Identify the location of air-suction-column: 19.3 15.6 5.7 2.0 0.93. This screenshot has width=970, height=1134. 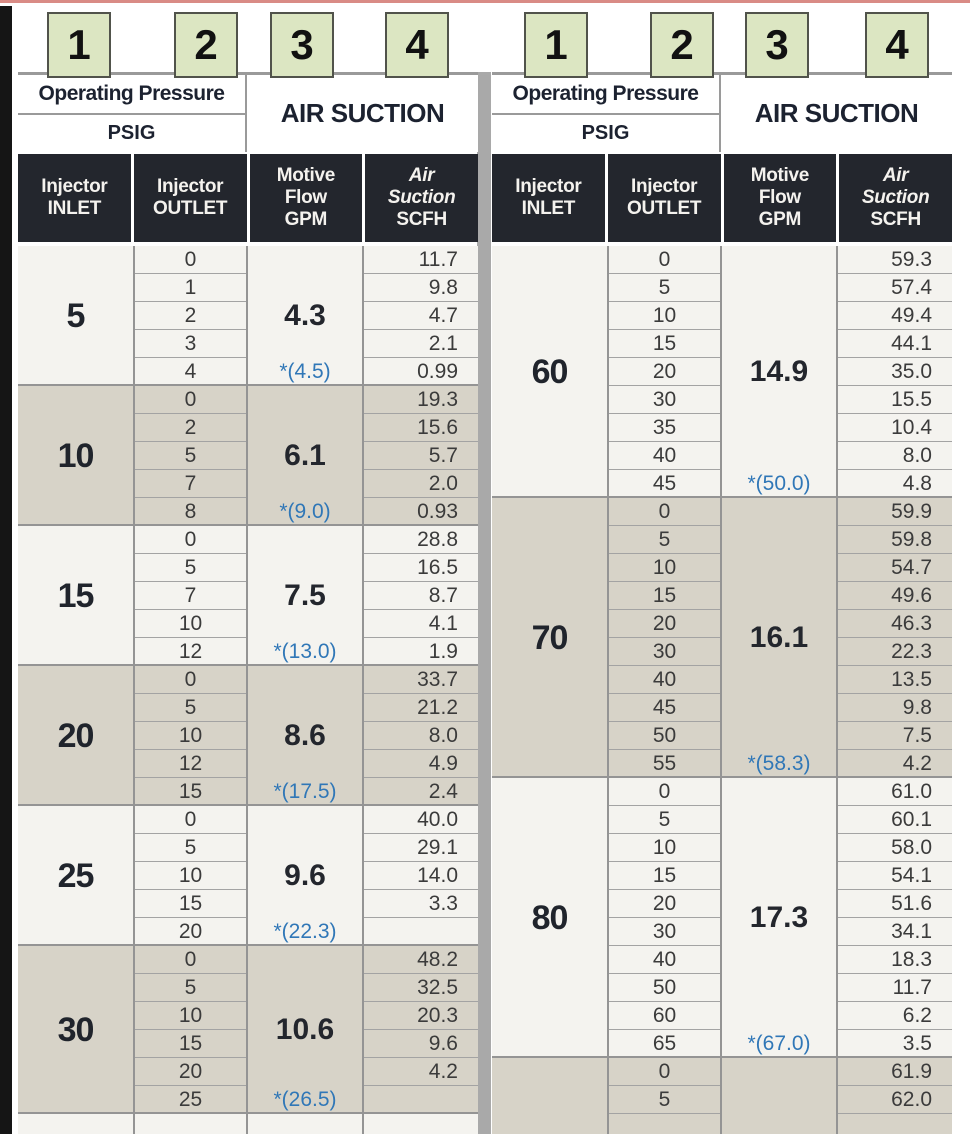
(420, 456).